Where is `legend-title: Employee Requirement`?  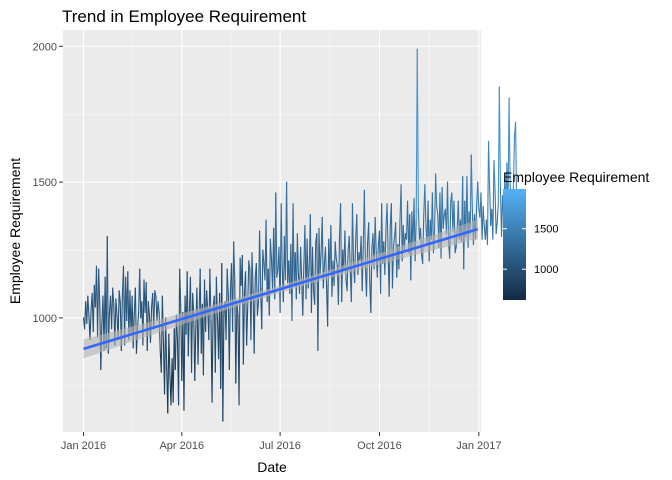 legend-title: Employee Requirement is located at coordinates (576, 177).